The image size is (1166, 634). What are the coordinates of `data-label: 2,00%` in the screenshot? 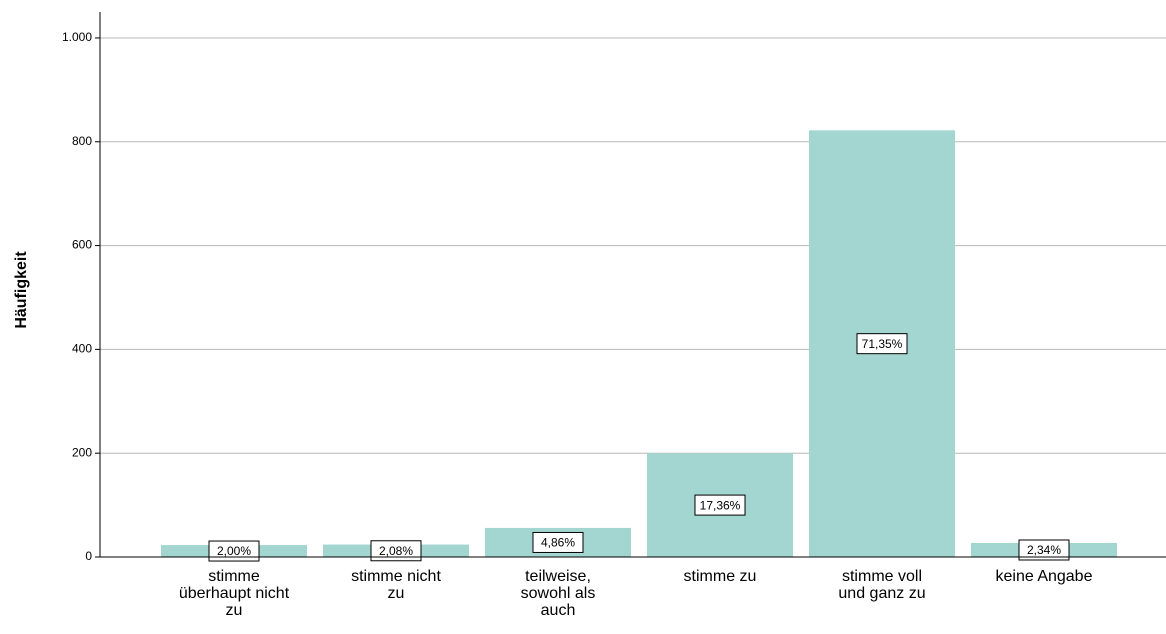 It's located at (234, 551).